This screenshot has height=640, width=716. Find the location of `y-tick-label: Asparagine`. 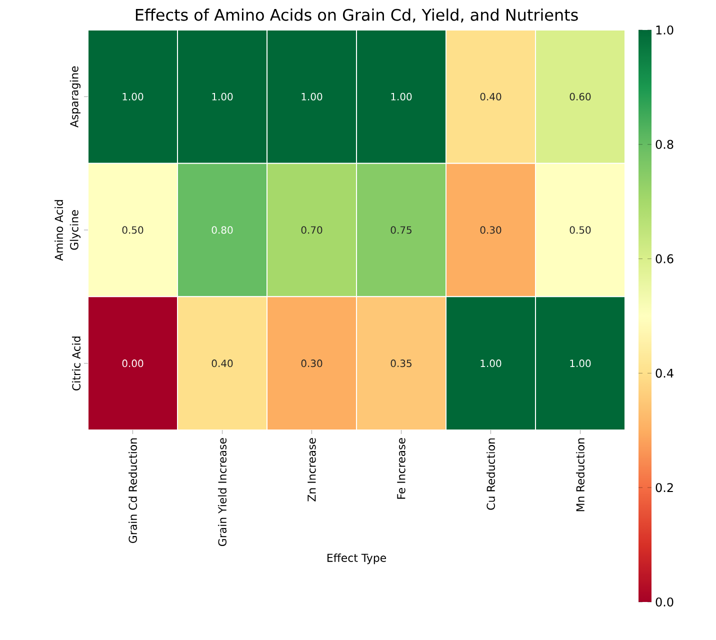

y-tick-label: Asparagine is located at coordinates (75, 97).